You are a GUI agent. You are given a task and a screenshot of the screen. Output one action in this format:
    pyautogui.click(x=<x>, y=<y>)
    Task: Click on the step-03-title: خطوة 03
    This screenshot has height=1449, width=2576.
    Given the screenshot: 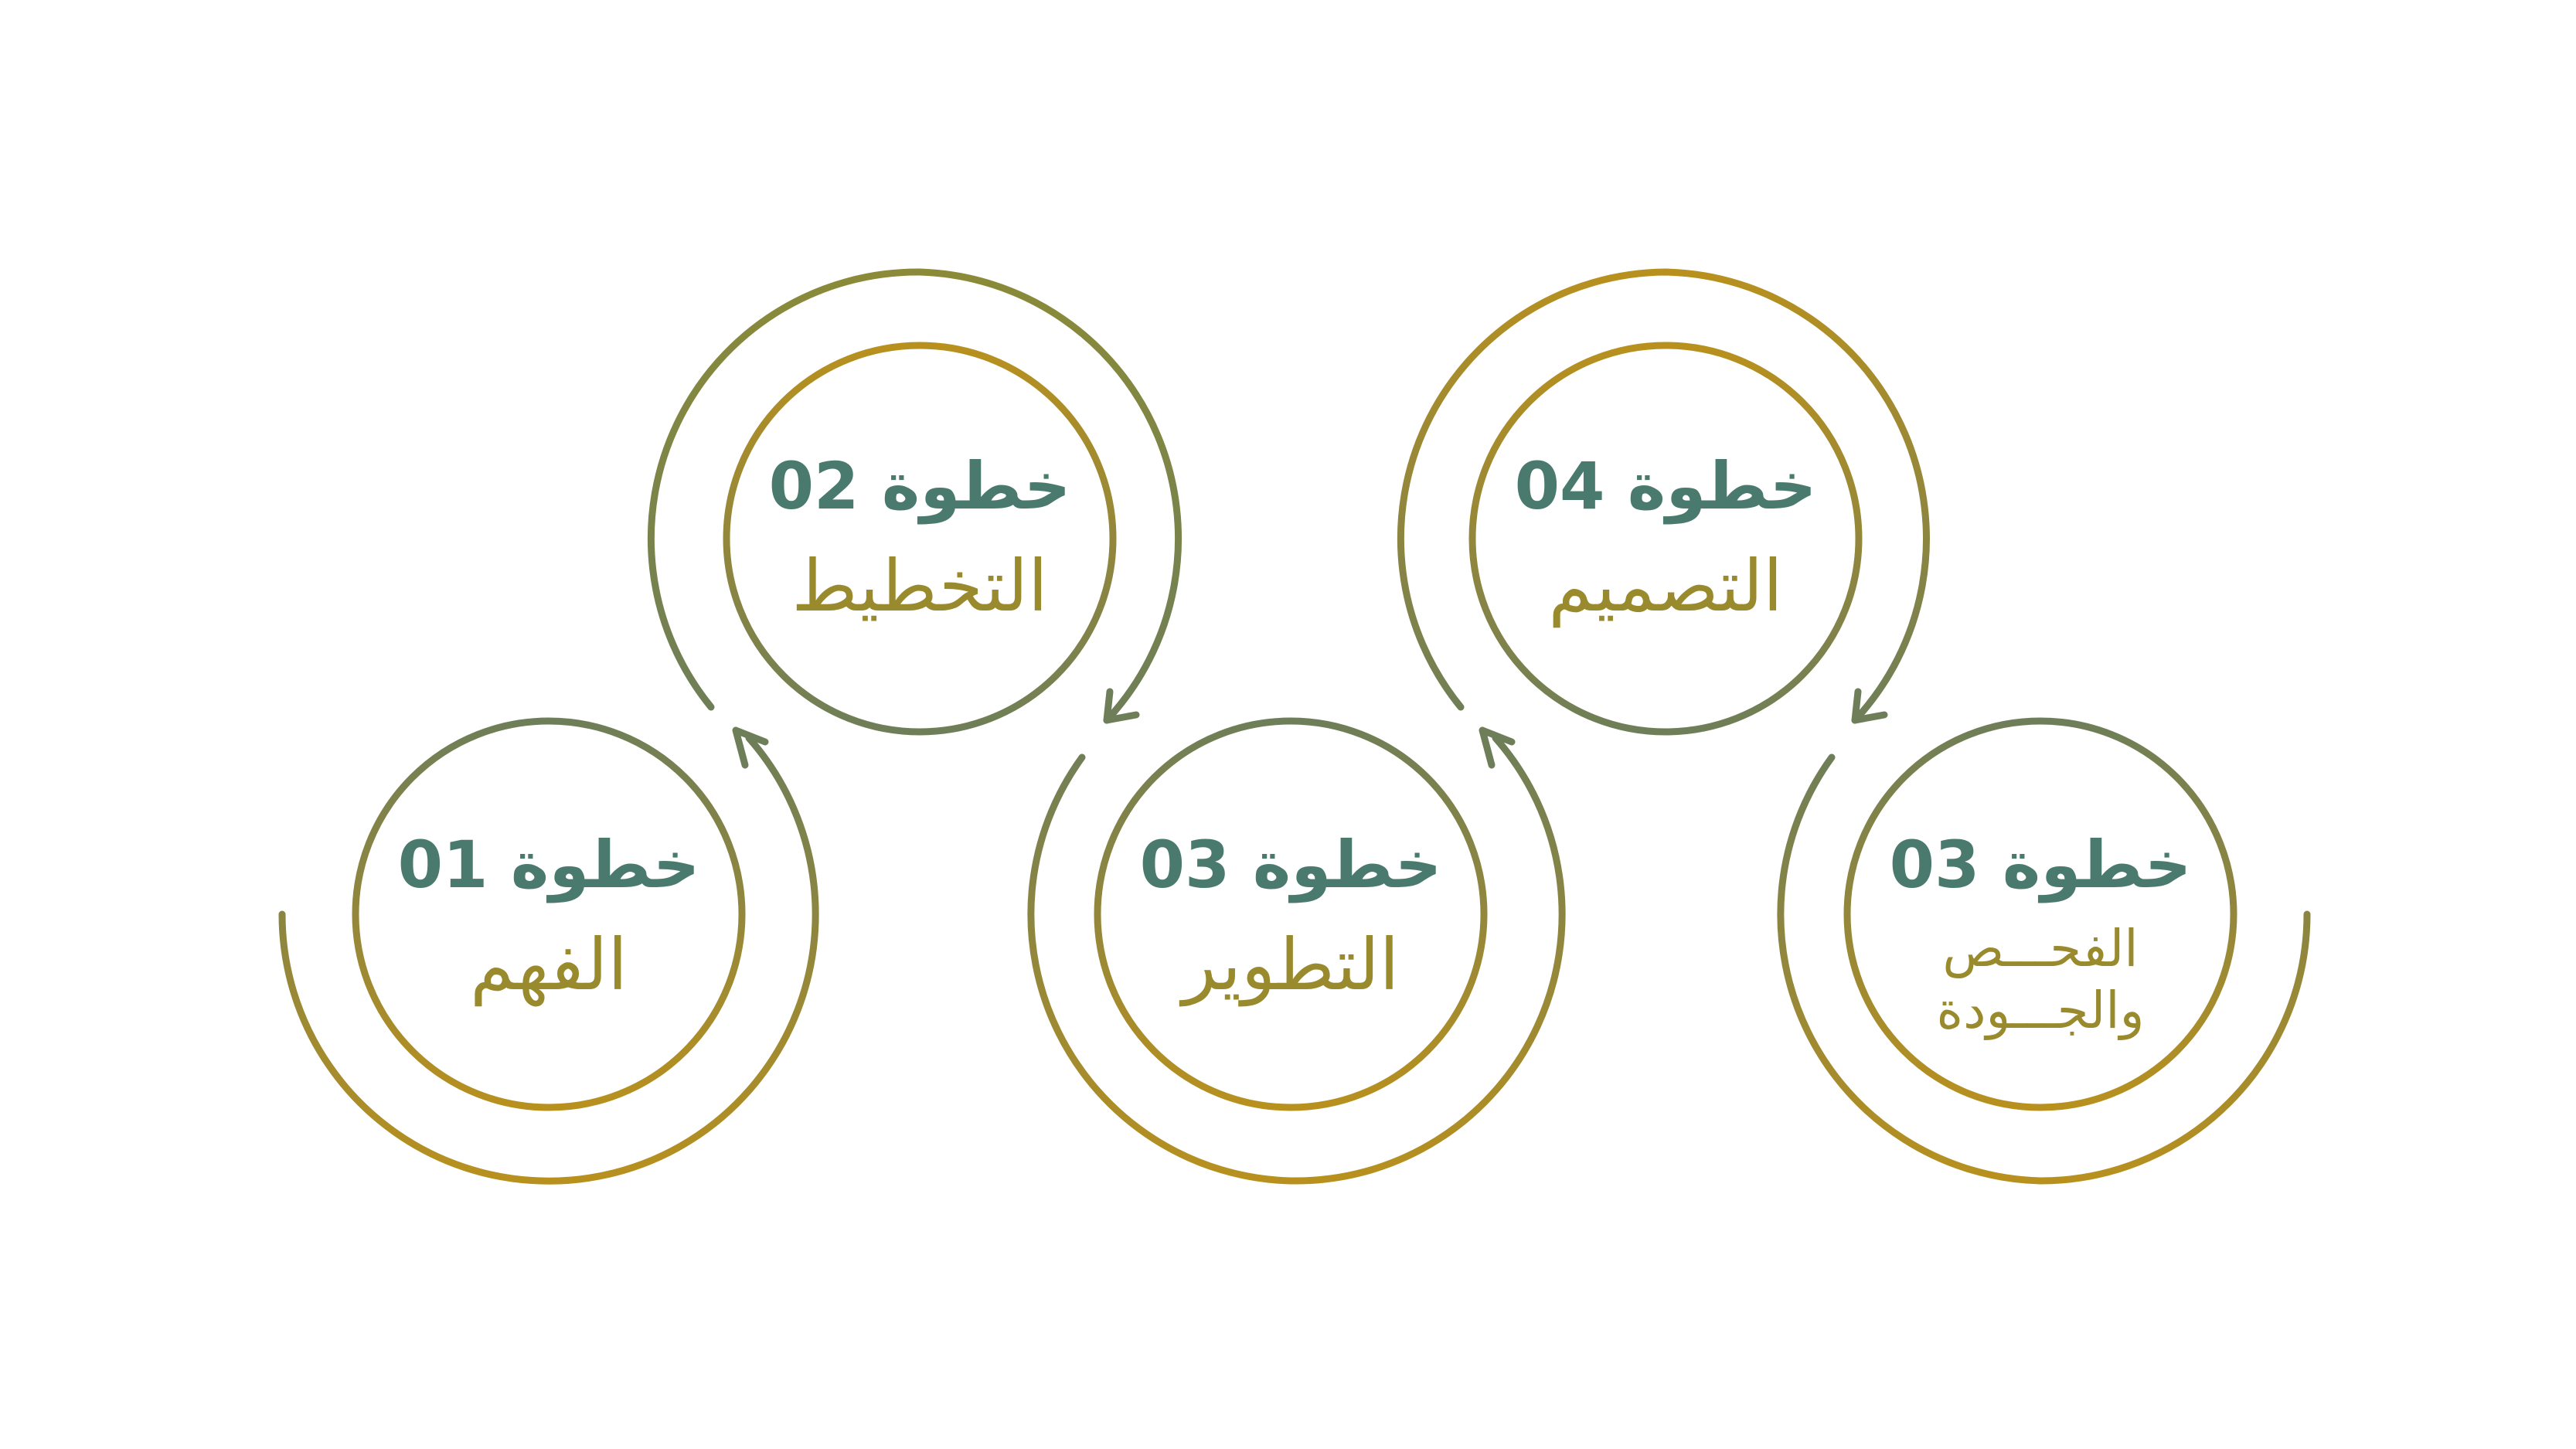 What is the action you would take?
    pyautogui.click(x=1291, y=865)
    